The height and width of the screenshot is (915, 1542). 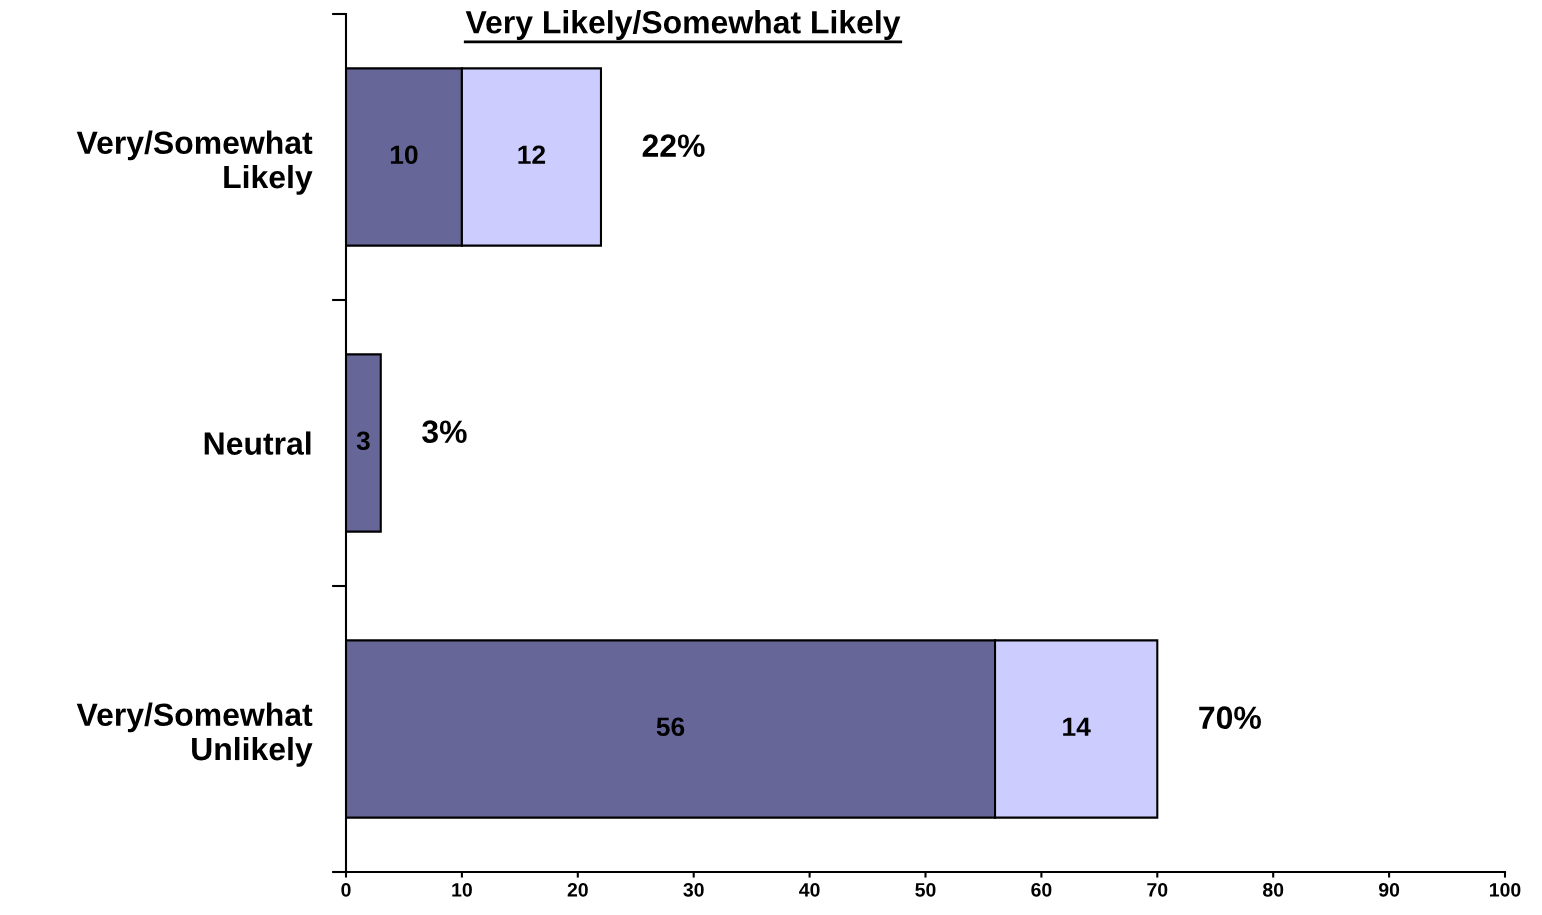 What do you see at coordinates (444, 432) in the screenshot?
I see `total-label: 3%` at bounding box center [444, 432].